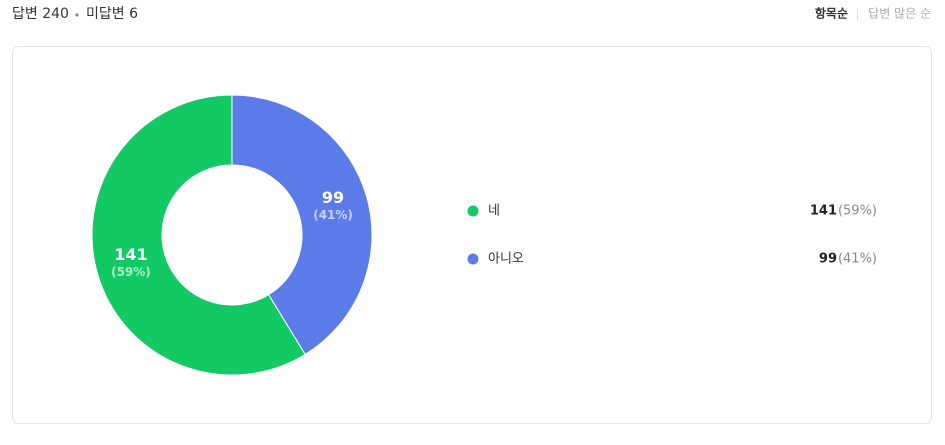 Image resolution: width=945 pixels, height=445 pixels. I want to click on legend-value: 99, so click(828, 259).